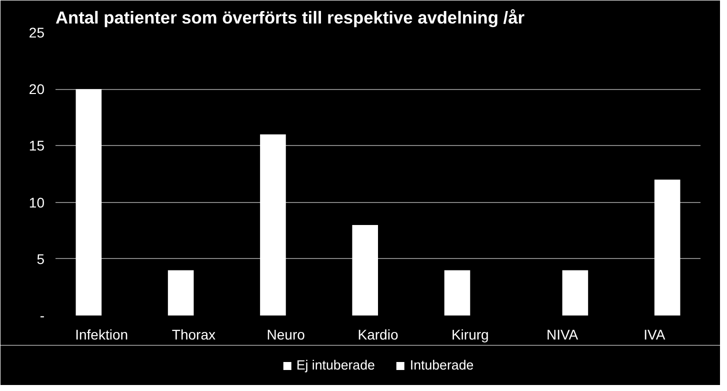  What do you see at coordinates (378, 334) in the screenshot?
I see `x-tick-label: Kardio` at bounding box center [378, 334].